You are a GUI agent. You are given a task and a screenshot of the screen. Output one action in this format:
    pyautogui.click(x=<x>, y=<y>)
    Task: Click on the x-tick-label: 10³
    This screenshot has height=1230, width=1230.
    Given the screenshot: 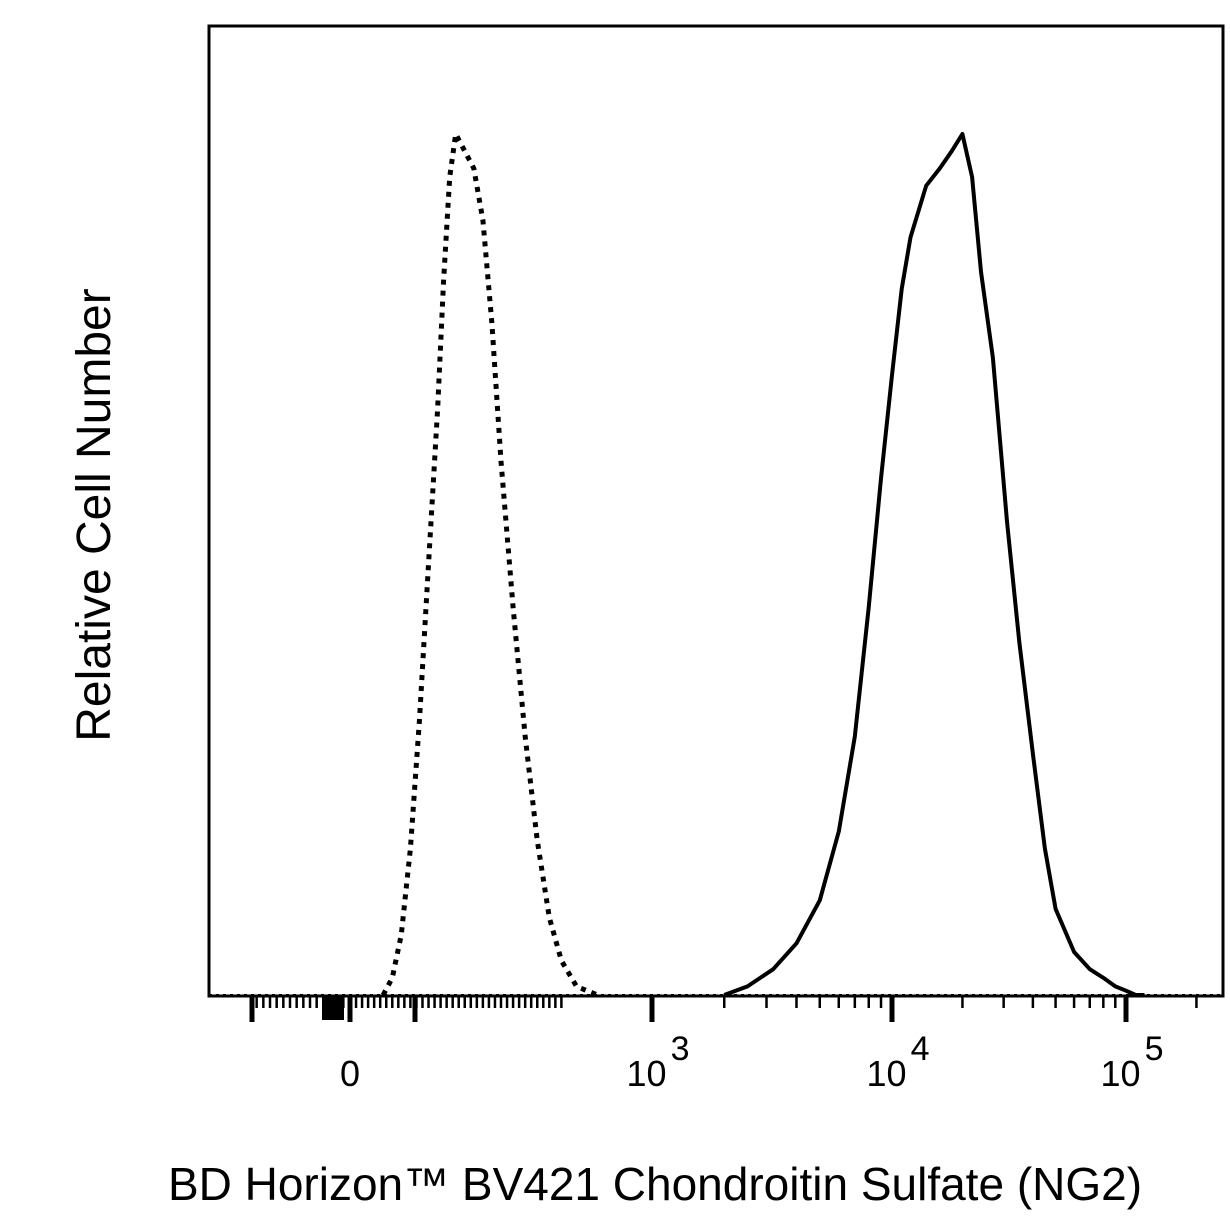 What is the action you would take?
    pyautogui.click(x=658, y=1062)
    